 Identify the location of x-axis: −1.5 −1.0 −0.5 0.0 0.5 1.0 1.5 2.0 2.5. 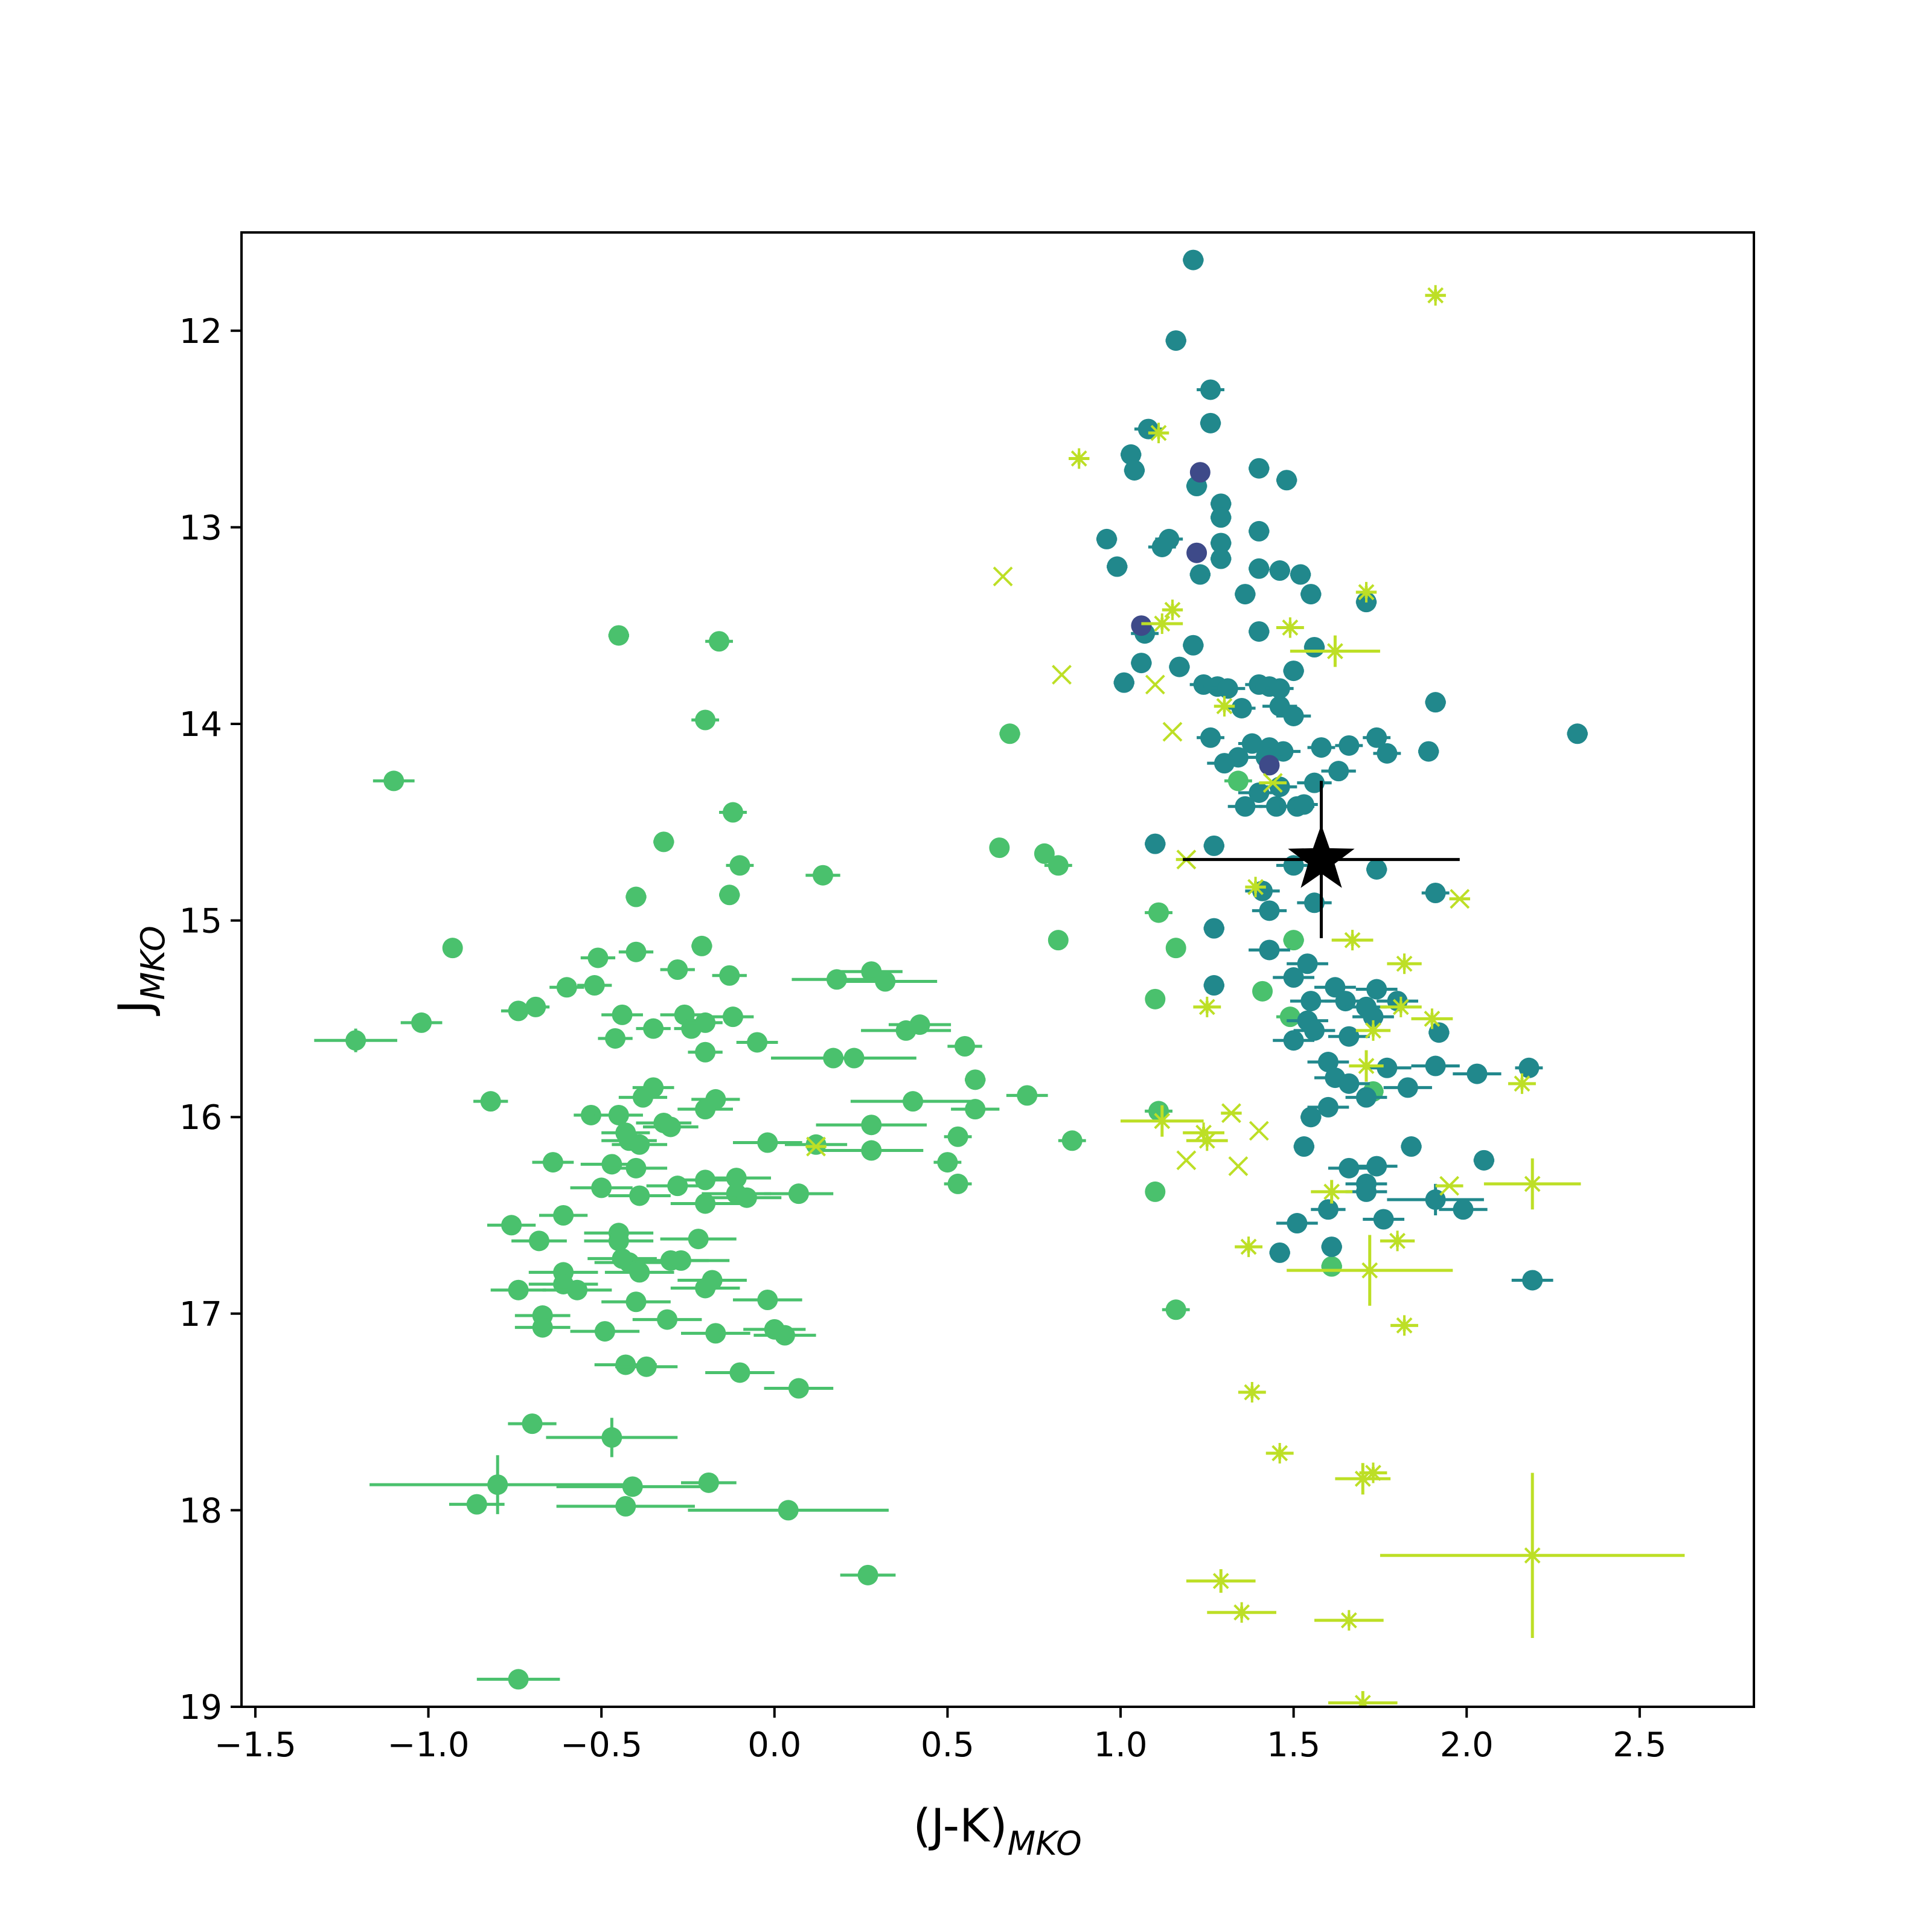
(940, 1736).